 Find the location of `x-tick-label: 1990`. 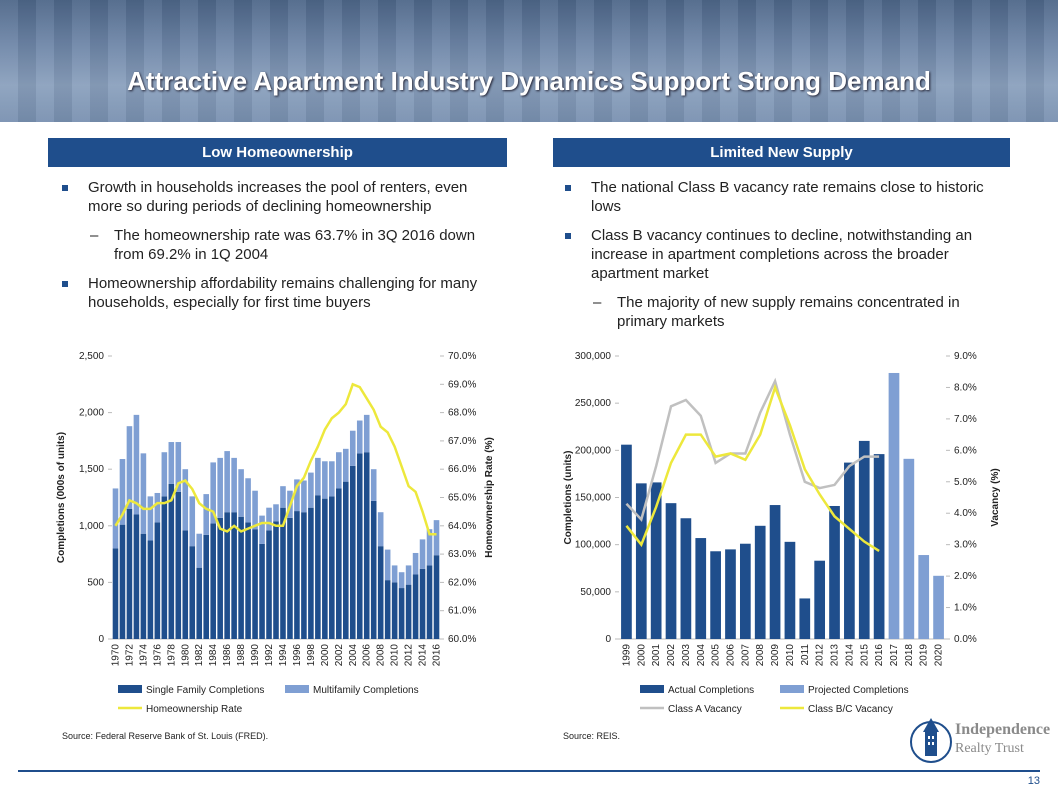

x-tick-label: 1990 is located at coordinates (255, 655).